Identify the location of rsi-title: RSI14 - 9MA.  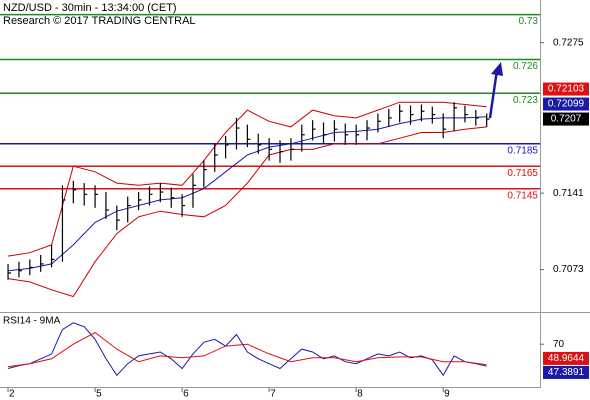
(32, 321).